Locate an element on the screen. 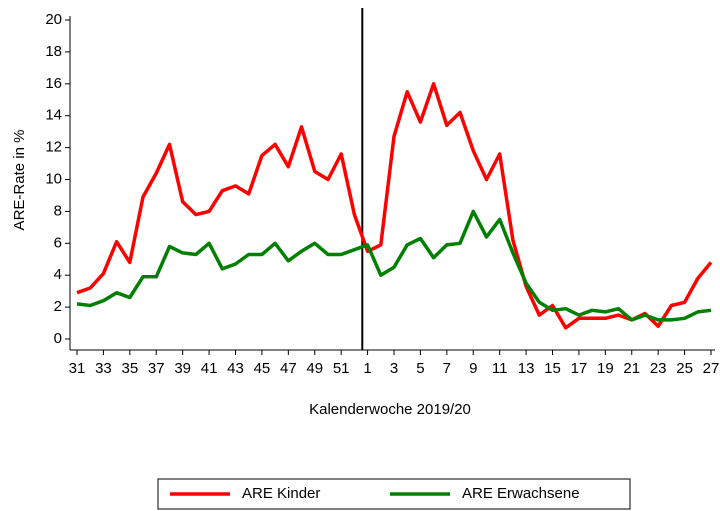 The width and height of the screenshot is (720, 511). legend-label: ARE Erwachsene is located at coordinates (521, 493).